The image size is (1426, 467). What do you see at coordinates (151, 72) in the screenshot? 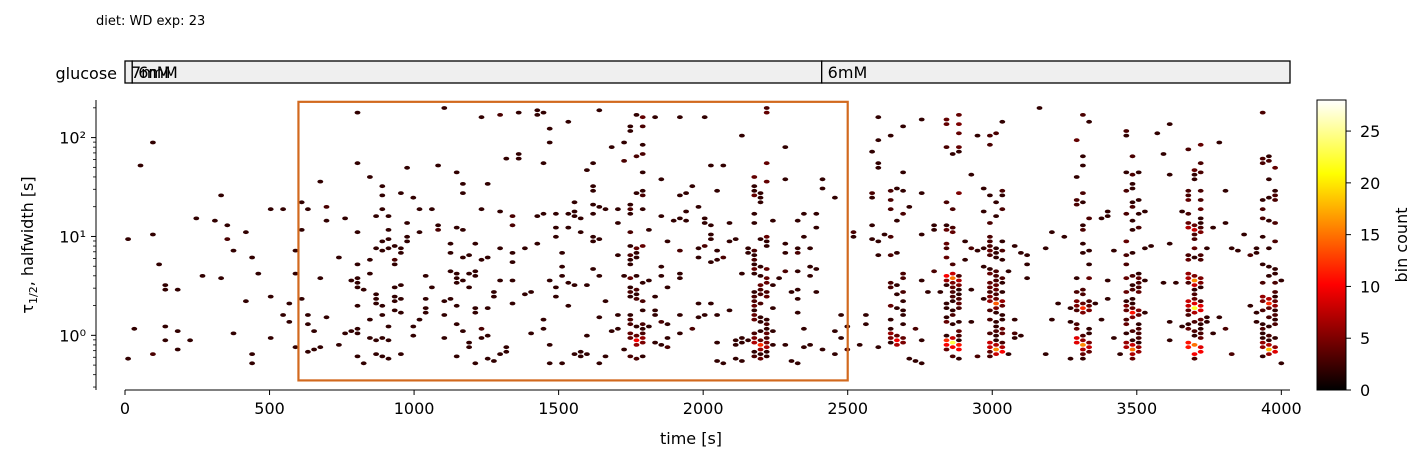
I see `protocol-segment-label: 7mM` at bounding box center [151, 72].